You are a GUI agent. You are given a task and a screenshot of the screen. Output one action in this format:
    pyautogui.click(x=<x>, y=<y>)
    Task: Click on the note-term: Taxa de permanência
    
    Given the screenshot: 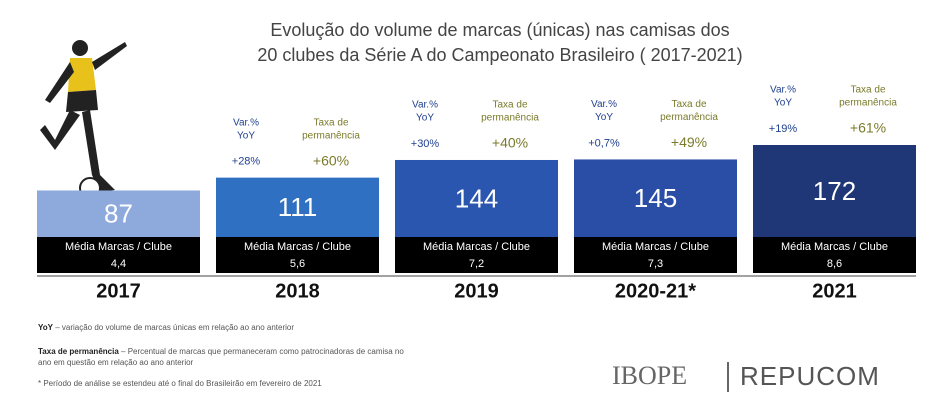 What is the action you would take?
    pyautogui.click(x=78, y=351)
    